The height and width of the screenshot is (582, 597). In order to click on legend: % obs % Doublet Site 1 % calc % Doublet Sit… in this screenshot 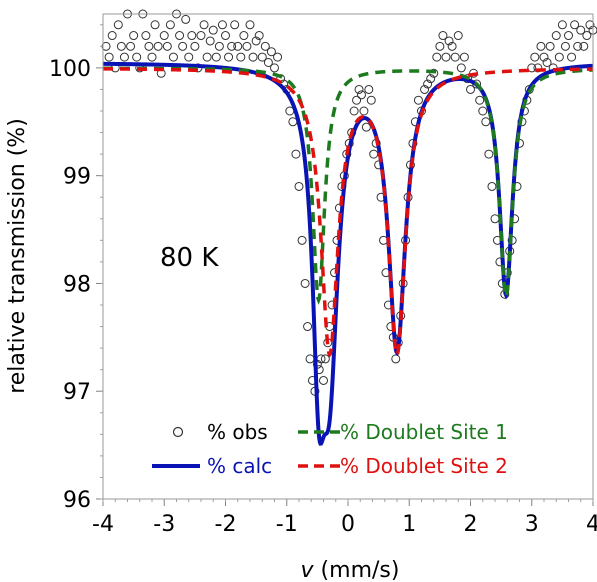, I will do `click(330, 449)`.